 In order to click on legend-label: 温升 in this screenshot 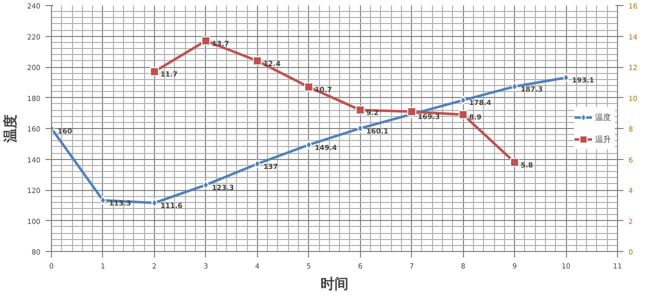, I will do `click(603, 139)`.